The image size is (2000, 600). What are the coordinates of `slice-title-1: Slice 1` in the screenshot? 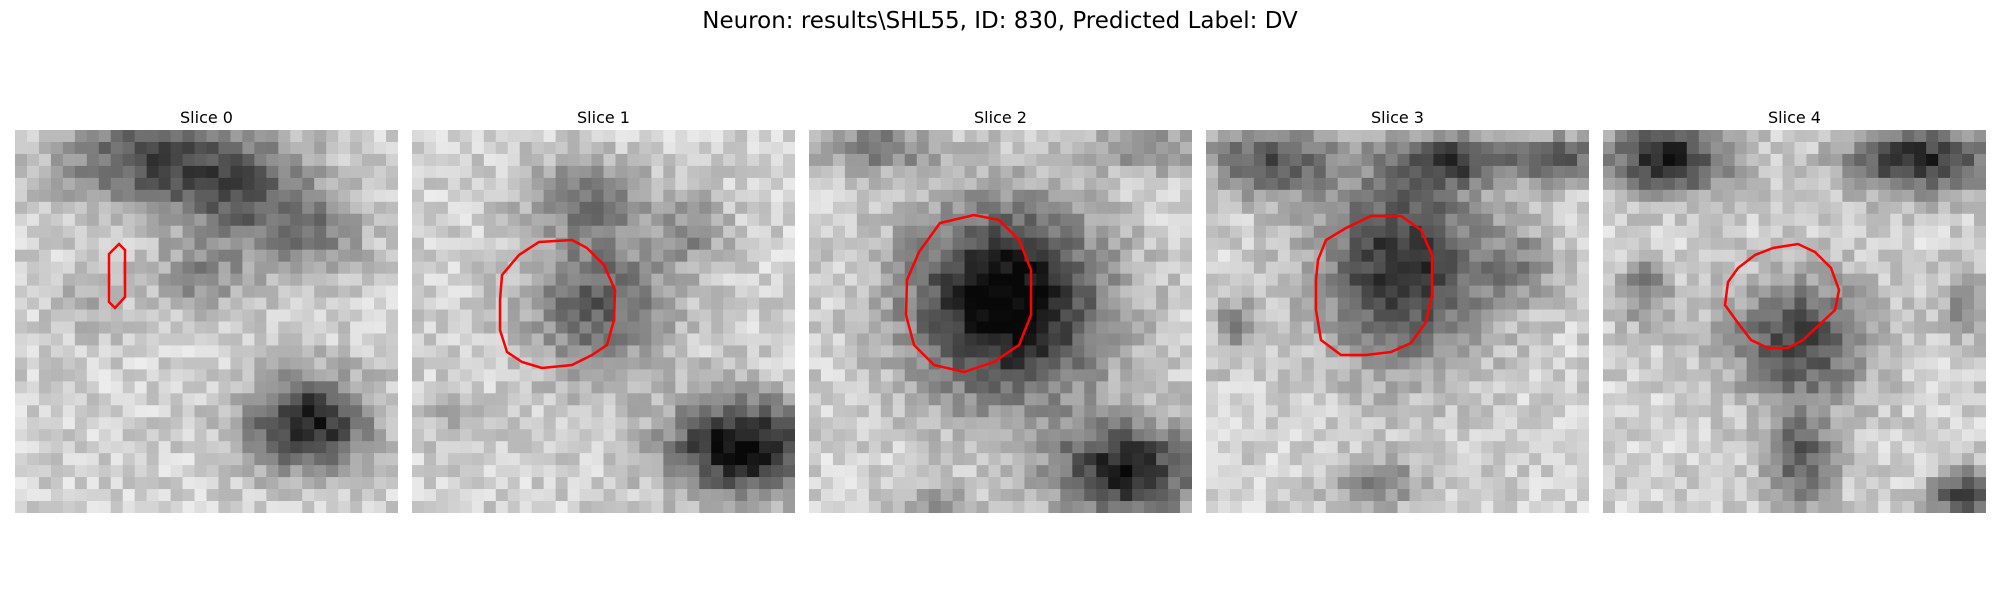 It's located at (603, 117).